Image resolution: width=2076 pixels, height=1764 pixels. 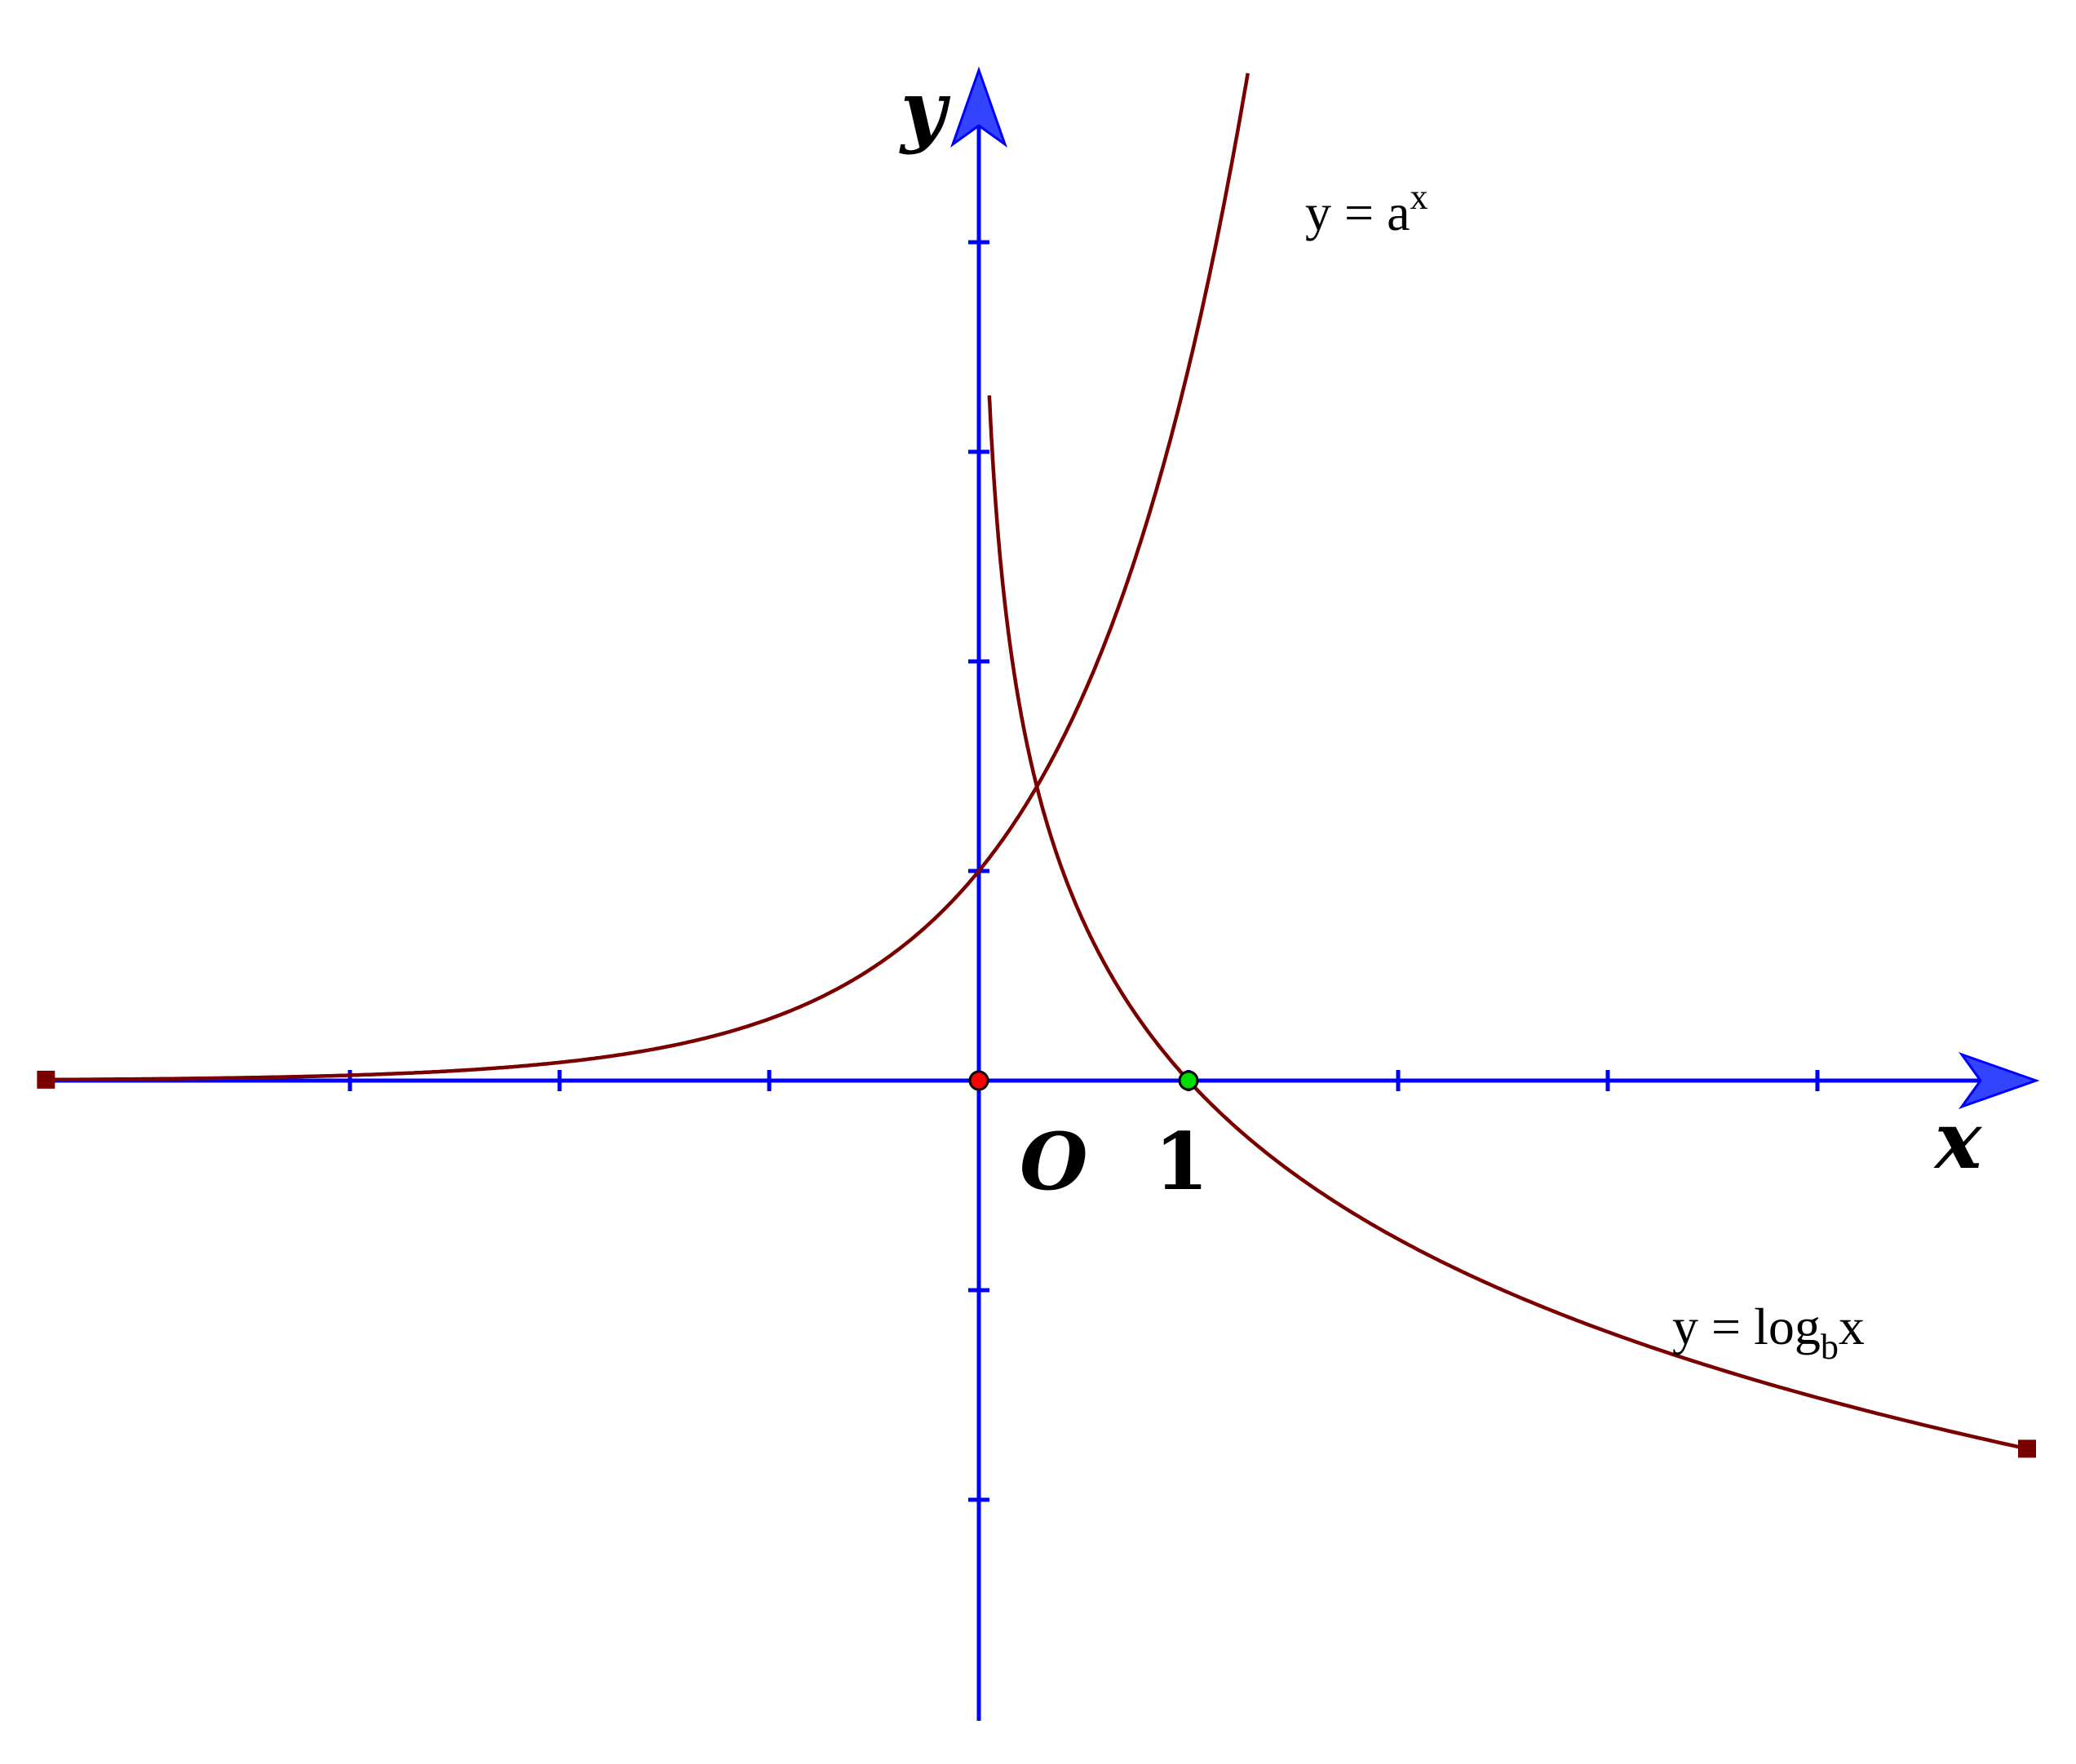 I want to click on exp-curve-label: y = ax, so click(x=1366, y=209).